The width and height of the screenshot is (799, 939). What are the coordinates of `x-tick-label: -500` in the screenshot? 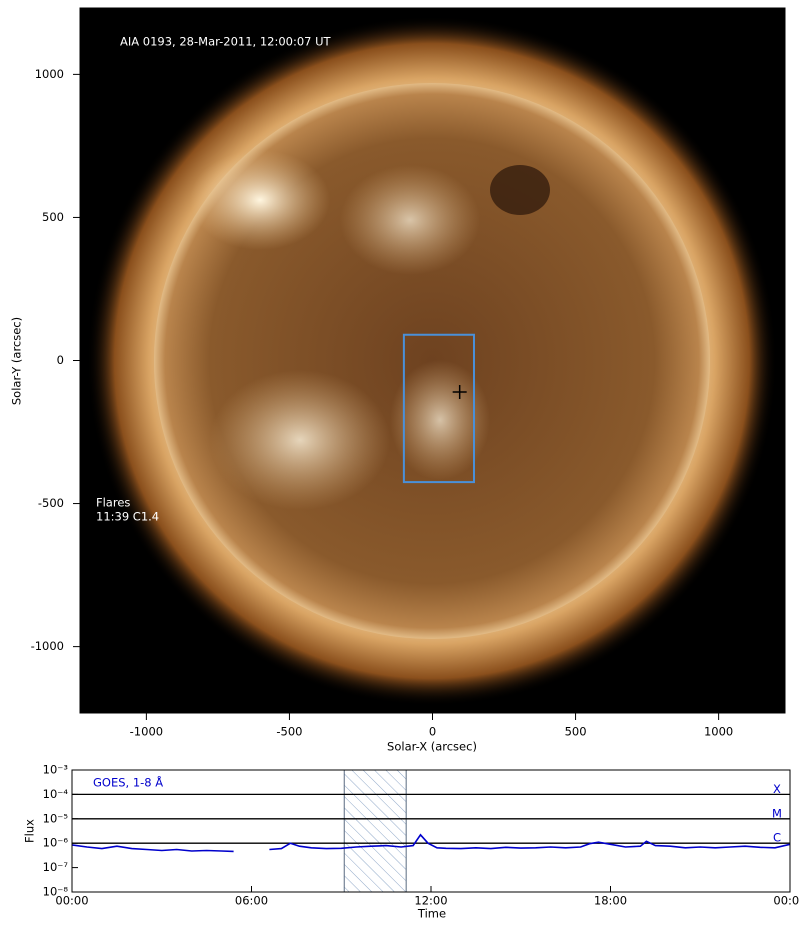 It's located at (289, 732).